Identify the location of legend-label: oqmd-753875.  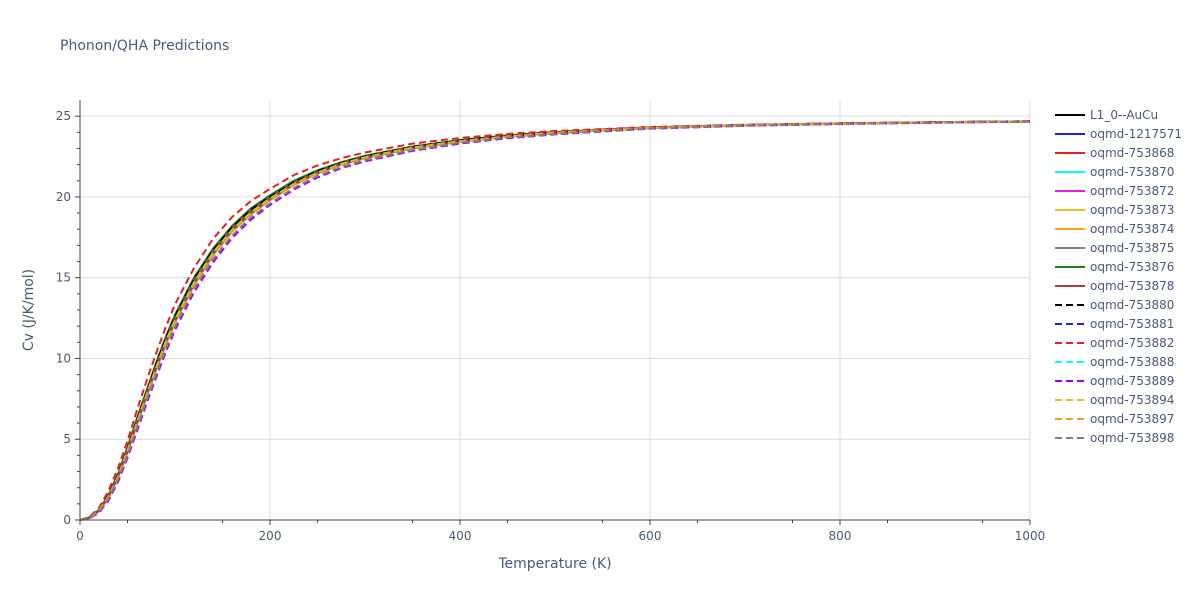
(1132, 248).